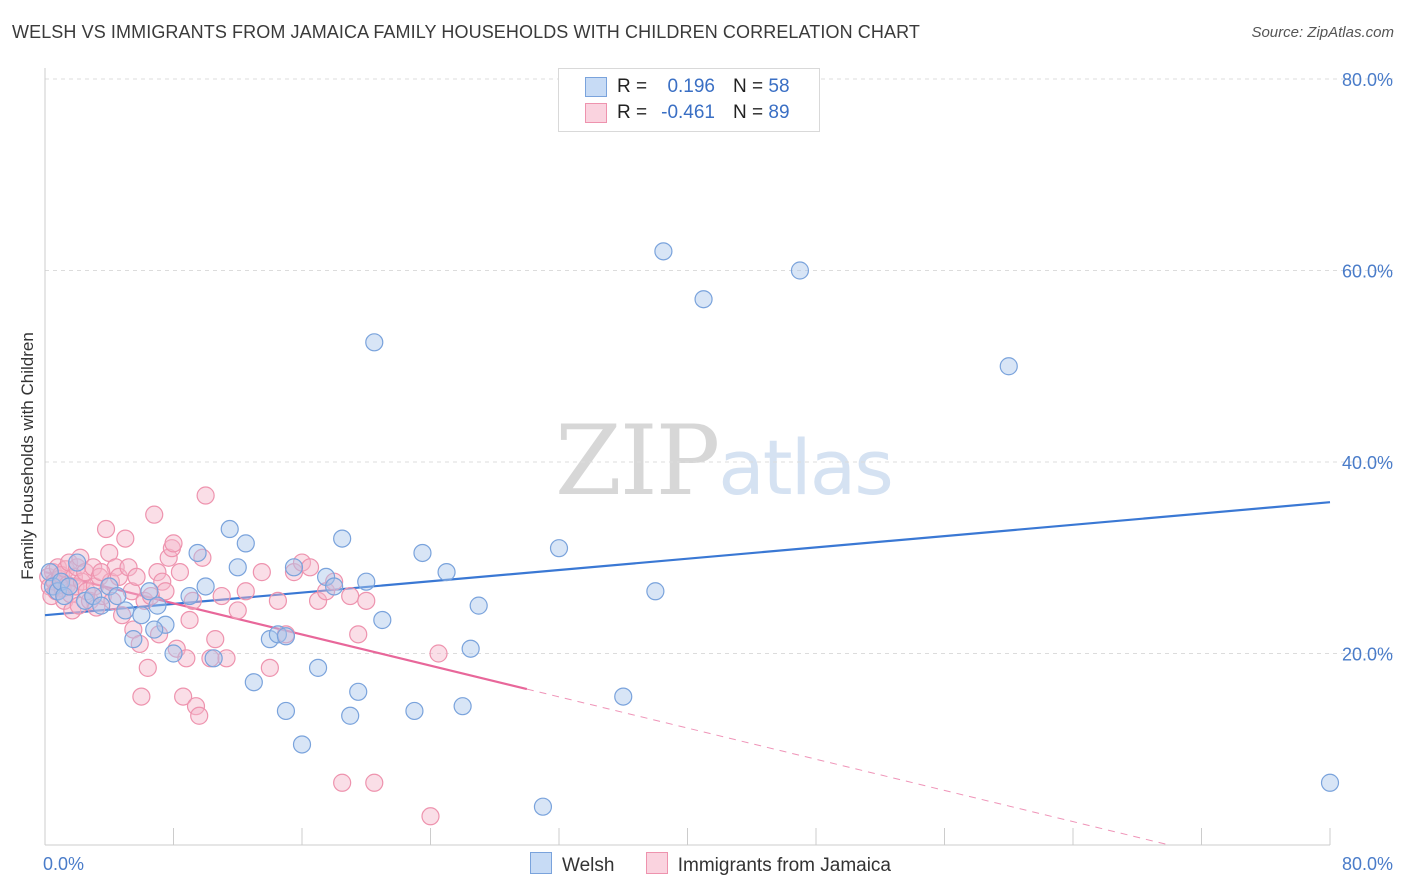  I want to click on welsh-r-value: 0.196, so click(691, 86).